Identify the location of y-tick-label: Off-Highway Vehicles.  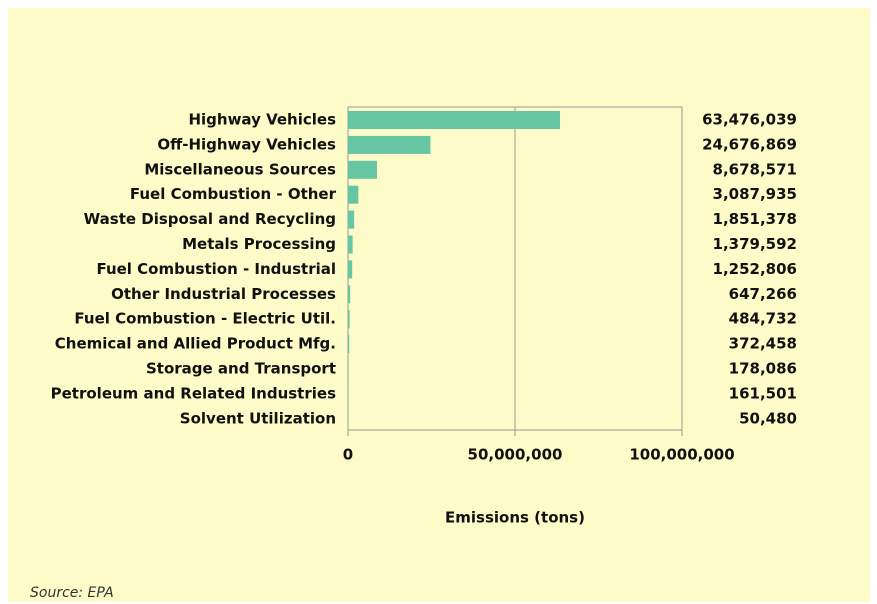
(246, 144).